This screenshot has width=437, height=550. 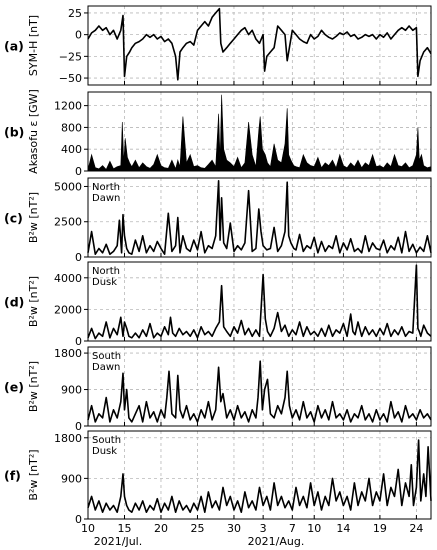 I want to click on x-tick-label: 15, so click(x=124, y=528).